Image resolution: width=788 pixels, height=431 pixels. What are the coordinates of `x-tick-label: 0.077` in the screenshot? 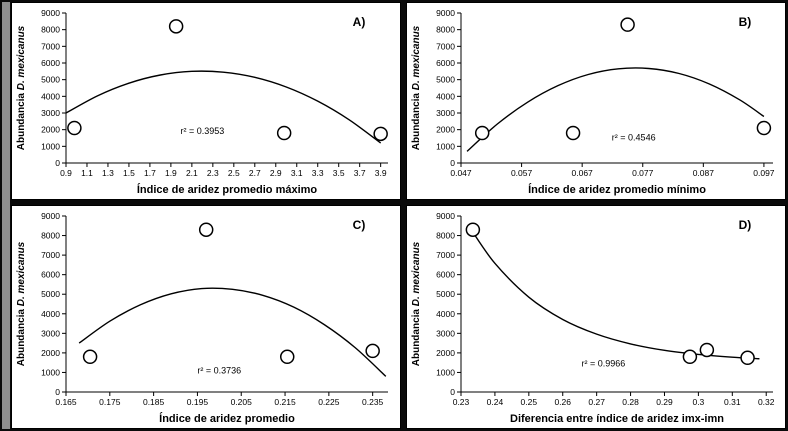 It's located at (643, 173).